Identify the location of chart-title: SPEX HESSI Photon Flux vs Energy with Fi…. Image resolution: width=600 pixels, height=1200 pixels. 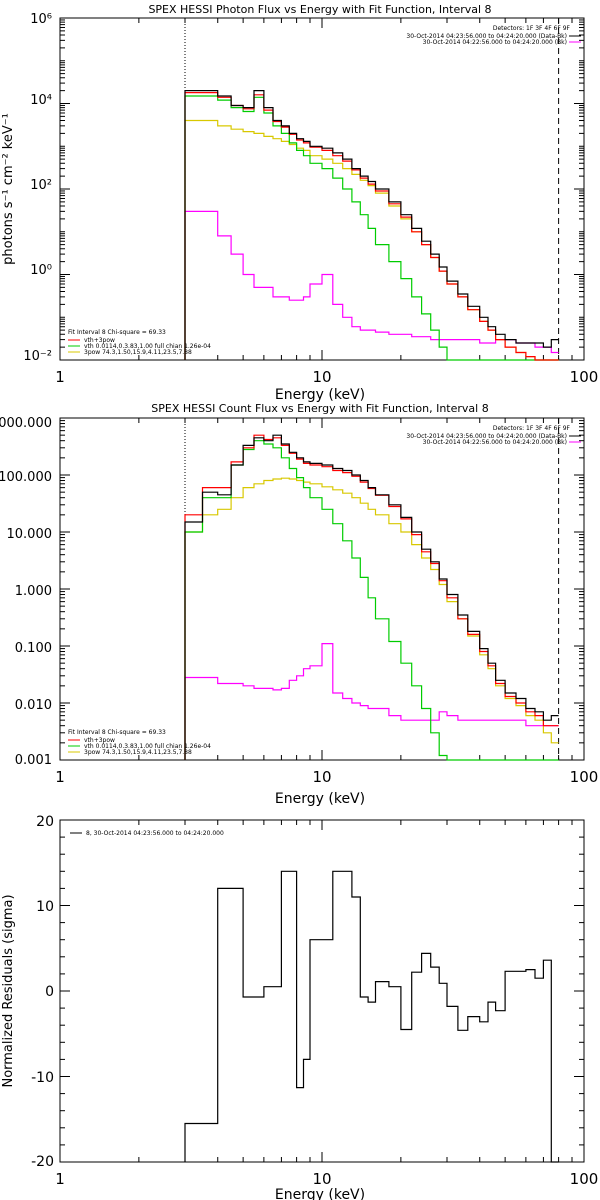
(319, 9).